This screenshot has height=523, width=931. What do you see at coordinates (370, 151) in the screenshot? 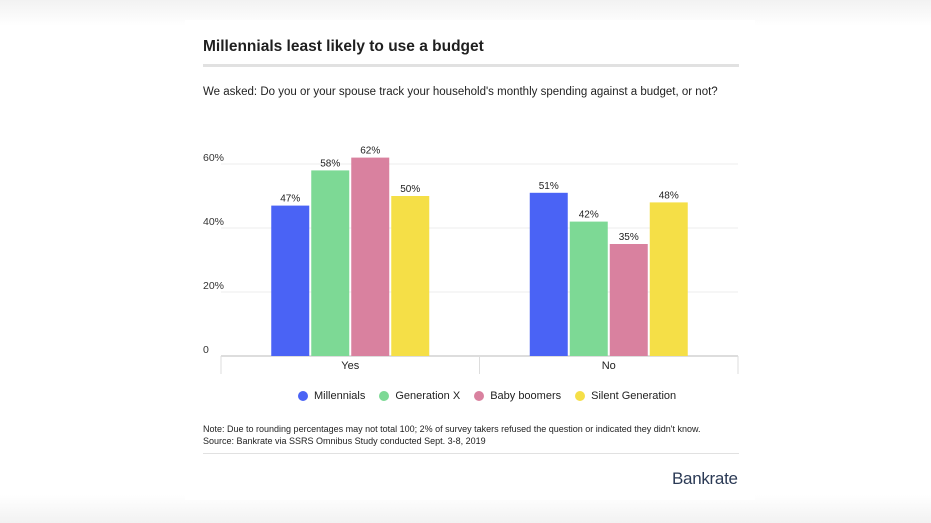
I see `data-label: 62%` at bounding box center [370, 151].